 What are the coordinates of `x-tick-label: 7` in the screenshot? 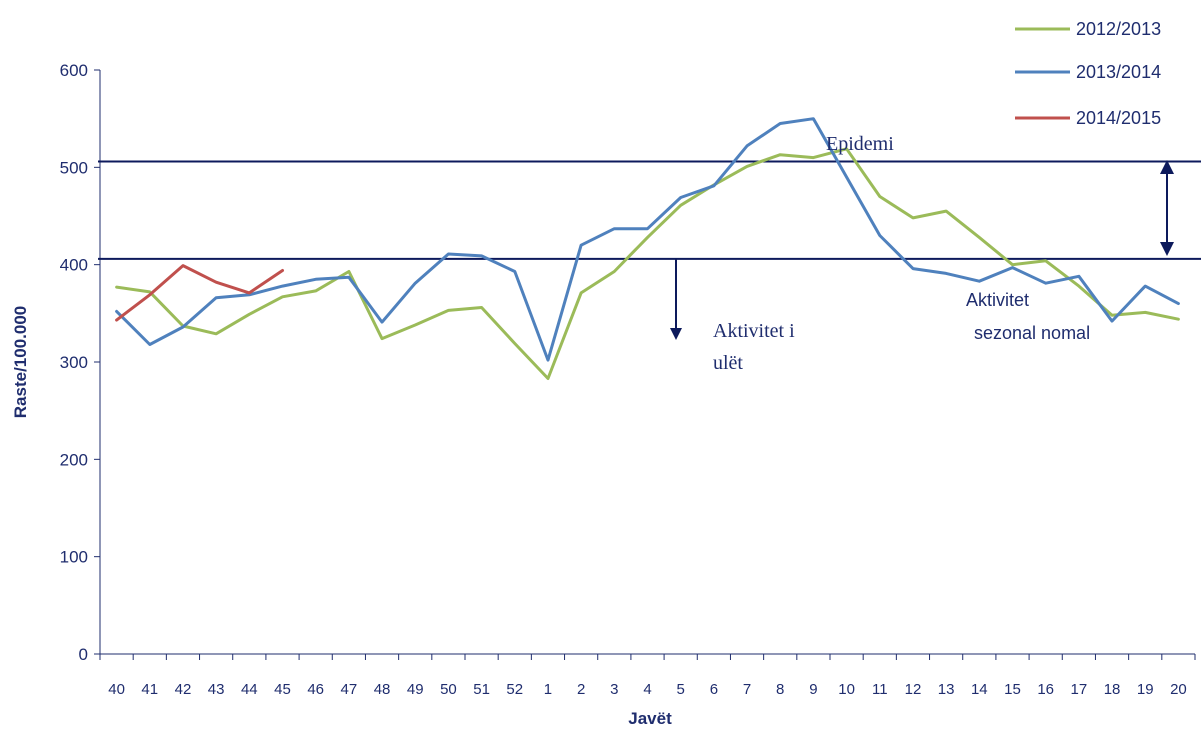 It's located at (747, 689).